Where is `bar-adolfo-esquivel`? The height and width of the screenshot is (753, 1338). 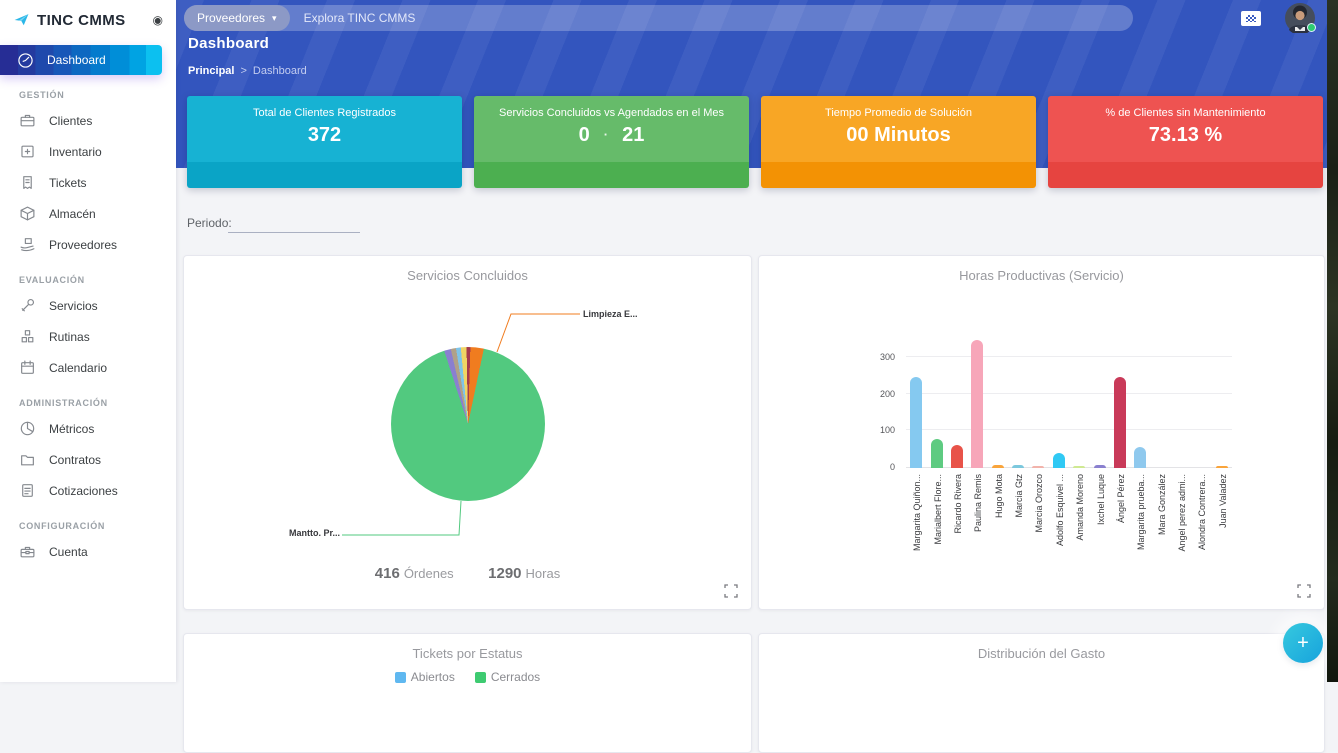
bar-adolfo-esquivel is located at coordinates (1058, 460).